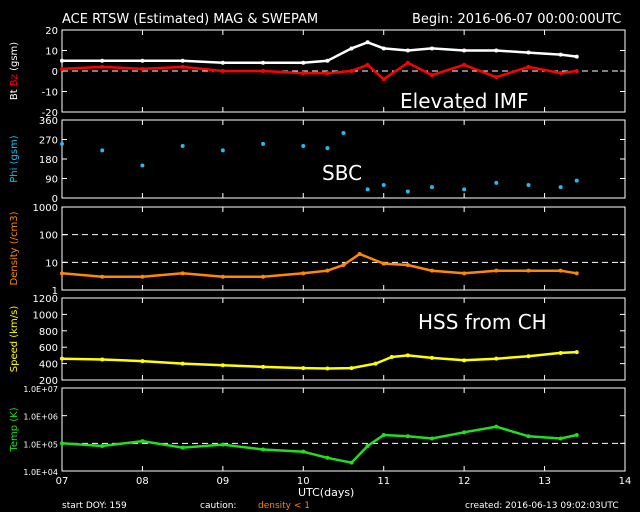 The height and width of the screenshot is (512, 640). Describe the element at coordinates (326, 492) in the screenshot. I see `x-axis-label: UTC(days)` at that location.